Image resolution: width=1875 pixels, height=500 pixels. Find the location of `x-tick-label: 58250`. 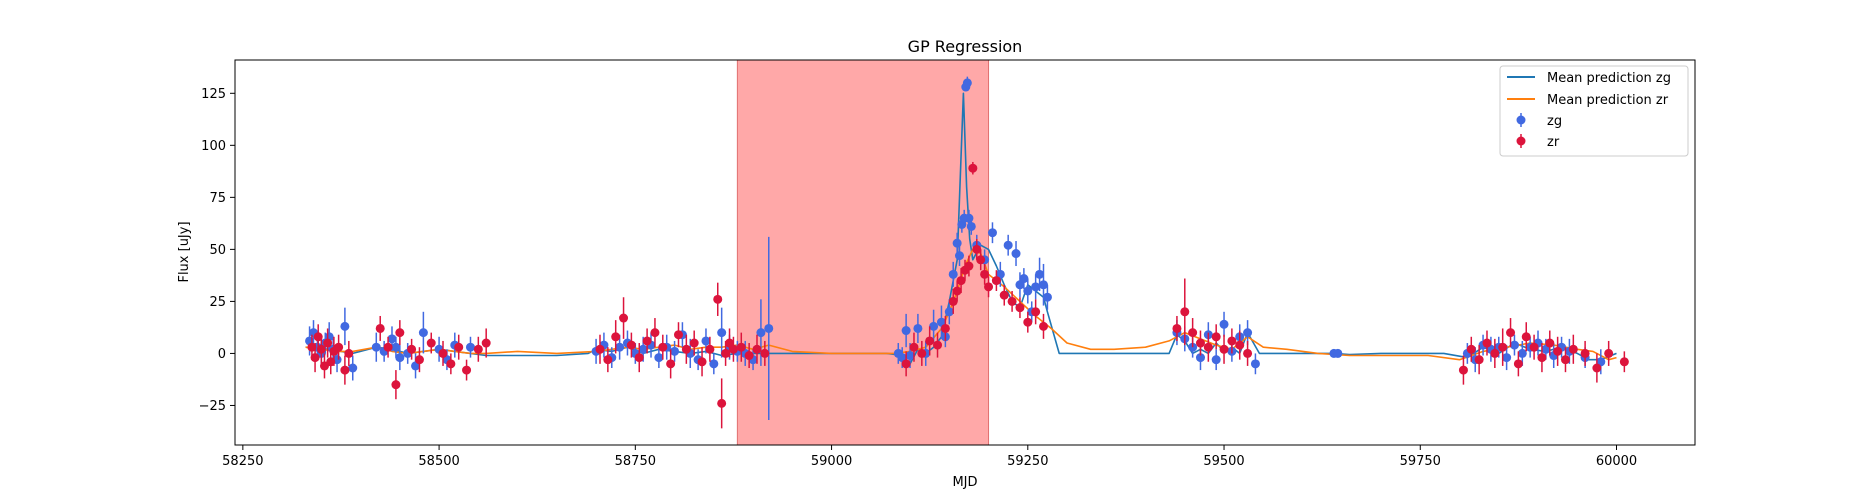

x-tick-label: 58250 is located at coordinates (242, 461).